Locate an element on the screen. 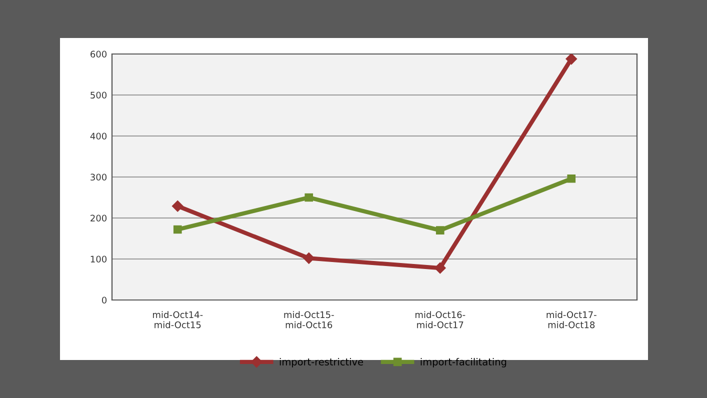 This screenshot has width=707, height=398. y-tick-label: 400 is located at coordinates (98, 136).